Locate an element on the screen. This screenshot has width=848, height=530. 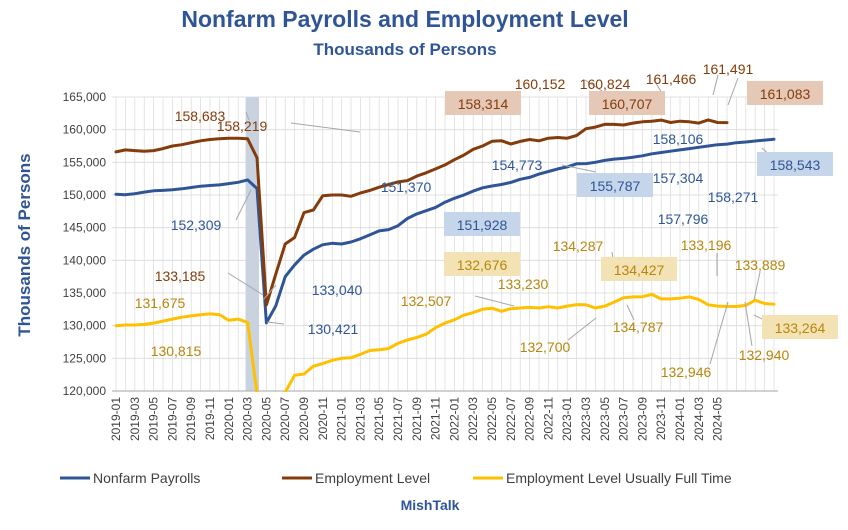
annotation-label: 160,152 is located at coordinates (540, 84).